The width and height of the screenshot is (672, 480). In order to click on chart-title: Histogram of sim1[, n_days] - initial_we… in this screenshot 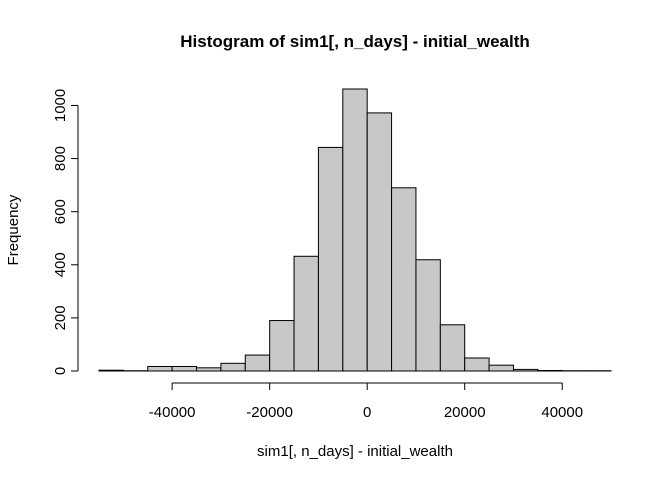, I will do `click(355, 41)`.